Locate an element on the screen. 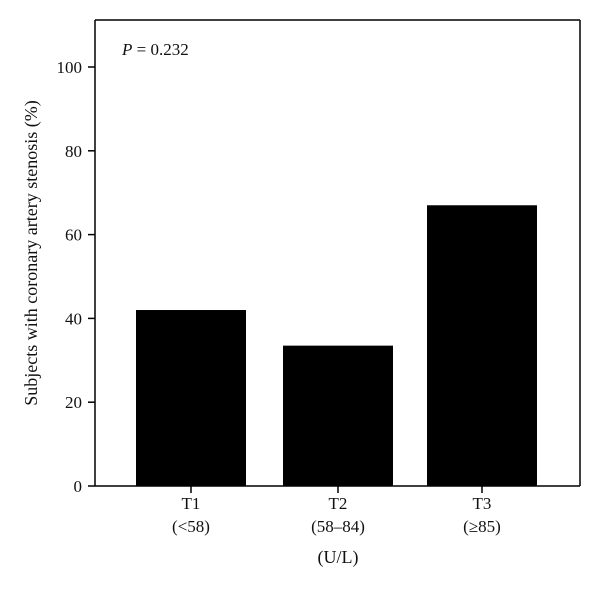 This screenshot has width=600, height=589. x-category-label: T2 is located at coordinates (338, 503).